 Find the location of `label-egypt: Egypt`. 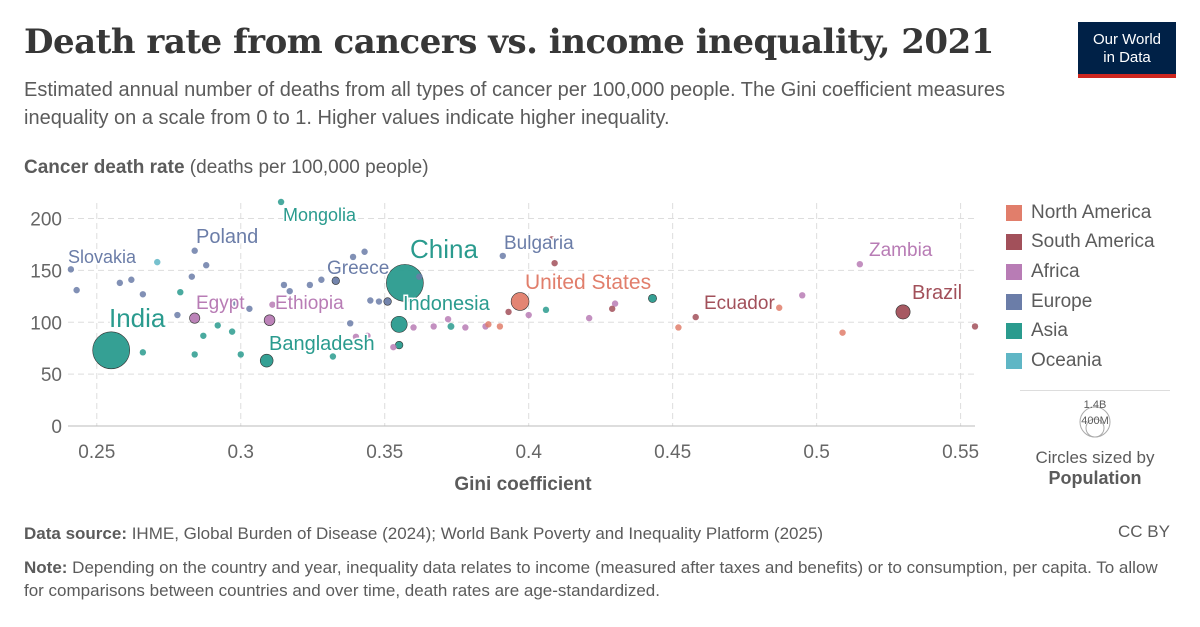

label-egypt: Egypt is located at coordinates (220, 303).